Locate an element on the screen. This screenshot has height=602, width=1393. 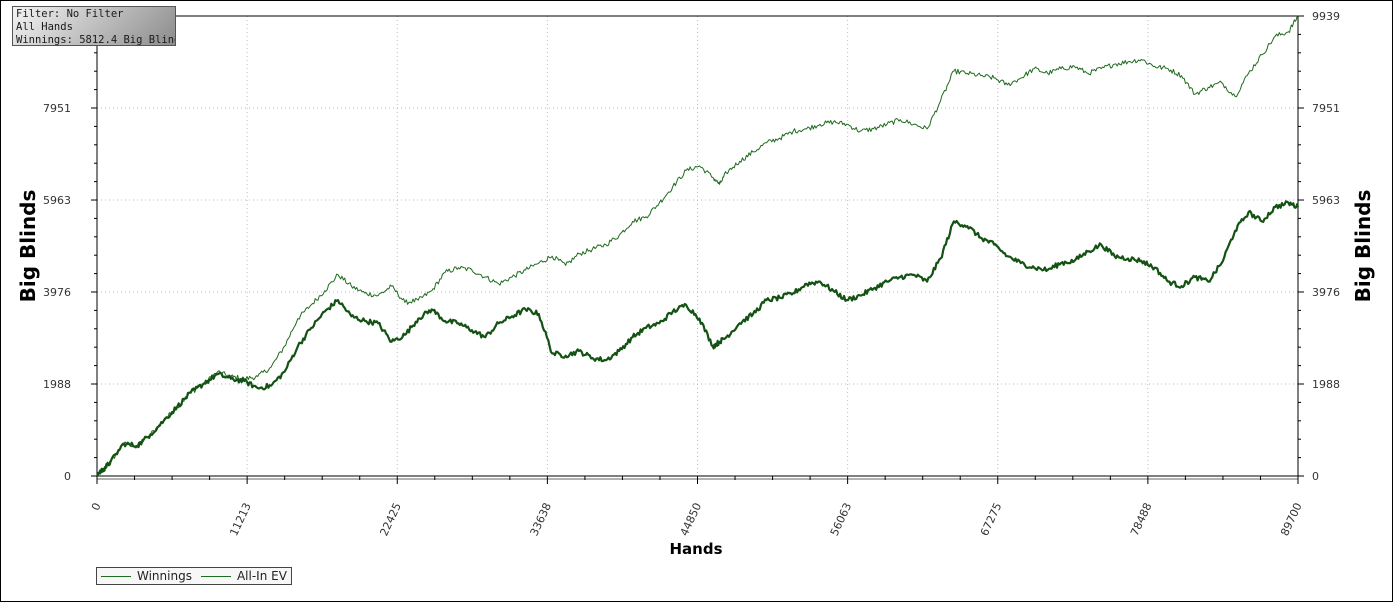
x-tick-label: 44850 is located at coordinates (691, 519).